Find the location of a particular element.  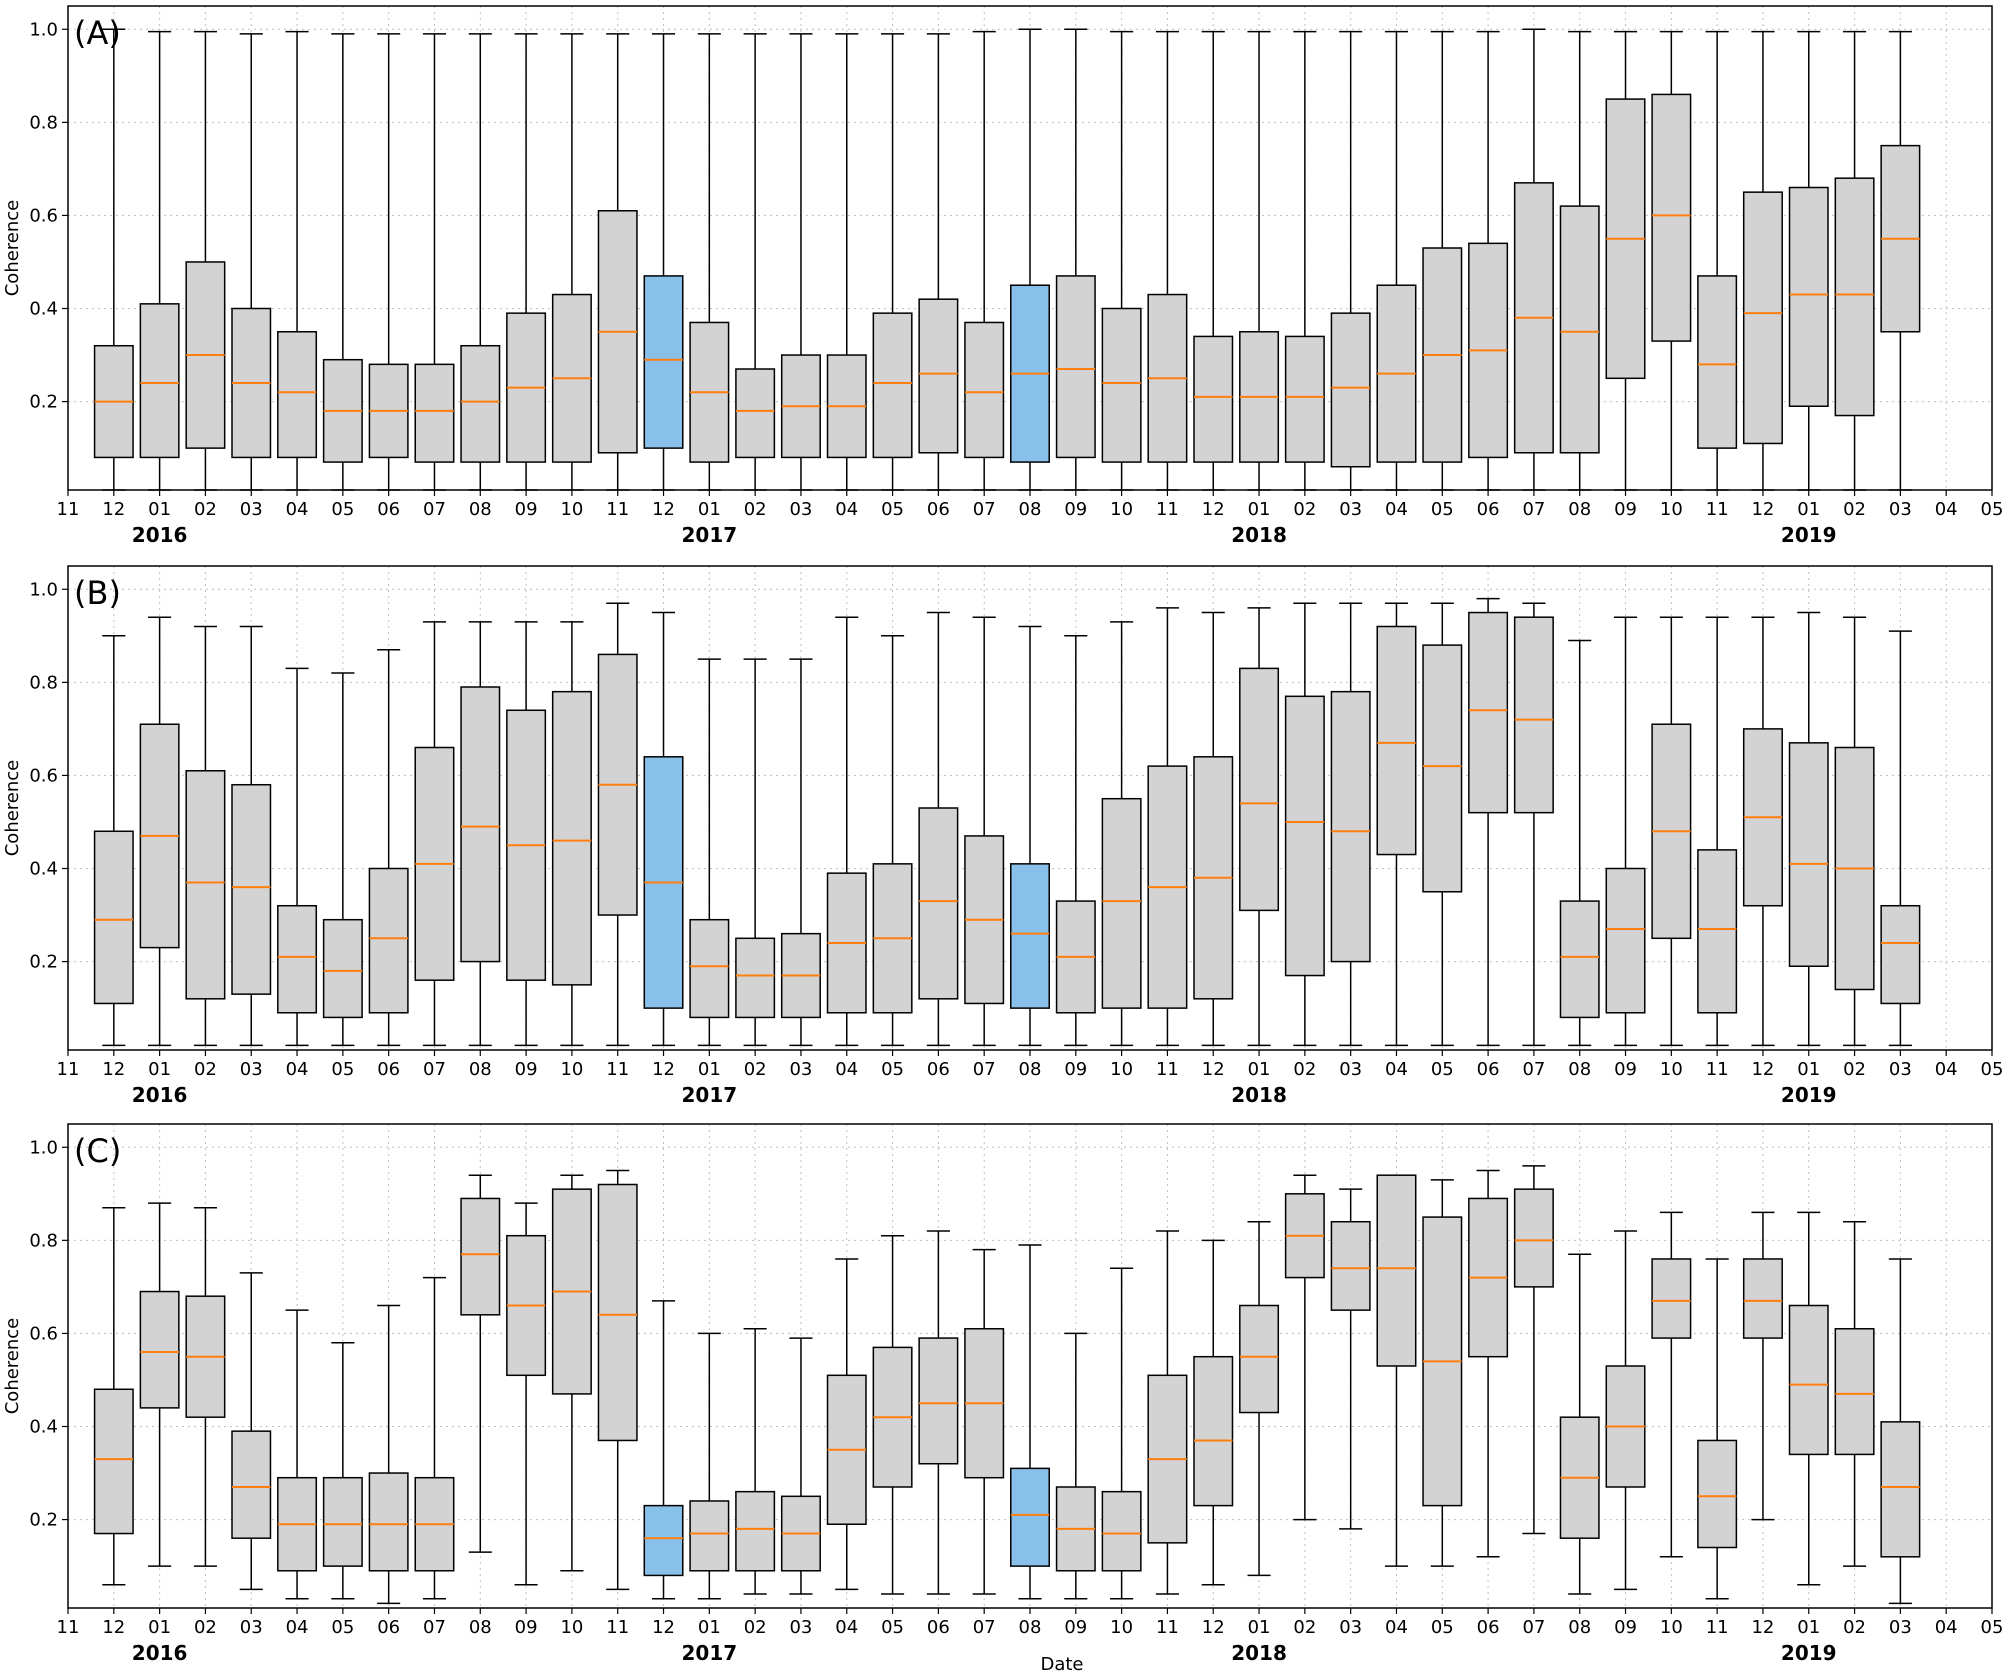

year-label: 2017 is located at coordinates (709, 535).